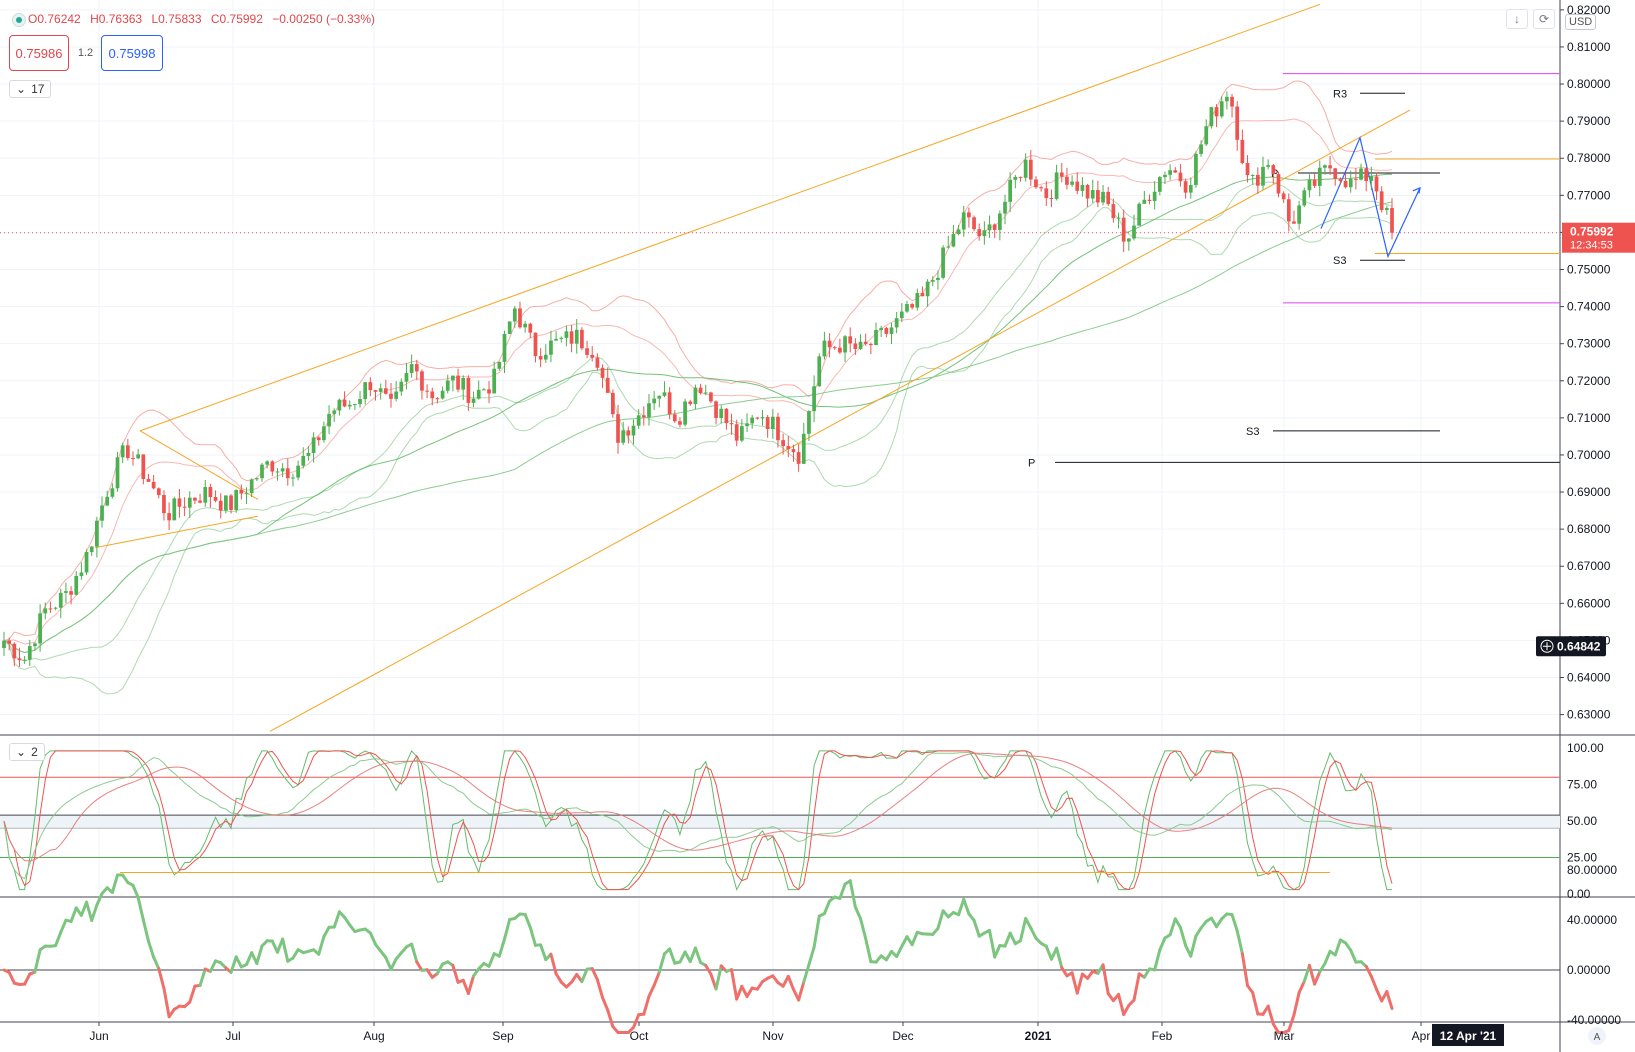  I want to click on scroll-to-latest-button: ↓, so click(1517, 19).